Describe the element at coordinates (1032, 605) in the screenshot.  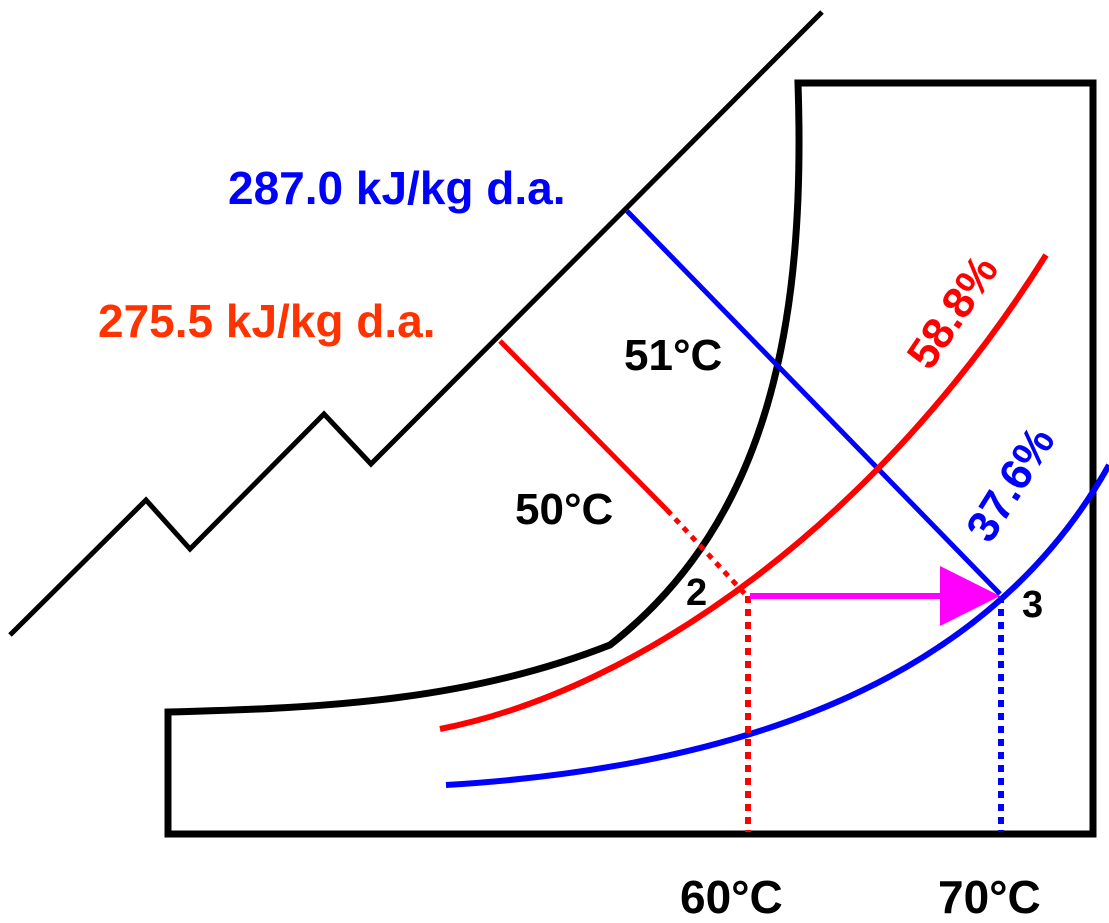
I see `state-point-3-label: 3` at that location.